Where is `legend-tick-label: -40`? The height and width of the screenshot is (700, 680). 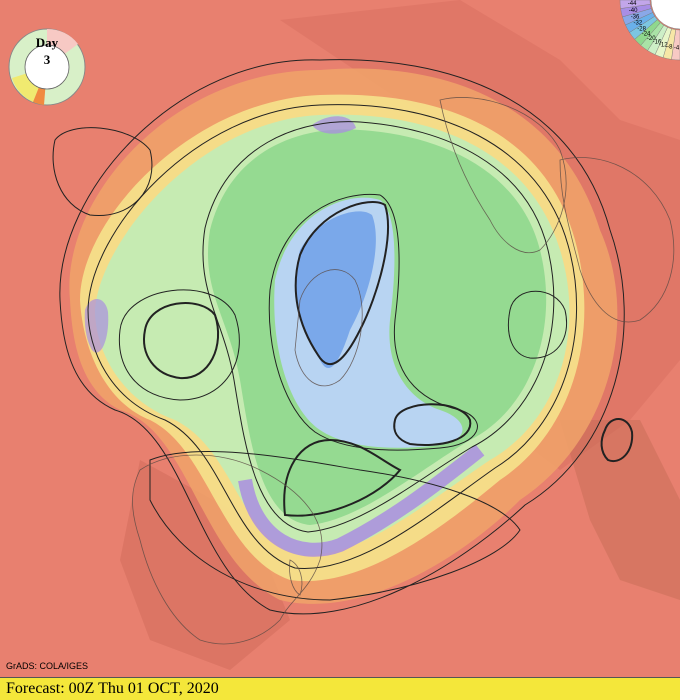 legend-tick-label: -40 is located at coordinates (633, 11).